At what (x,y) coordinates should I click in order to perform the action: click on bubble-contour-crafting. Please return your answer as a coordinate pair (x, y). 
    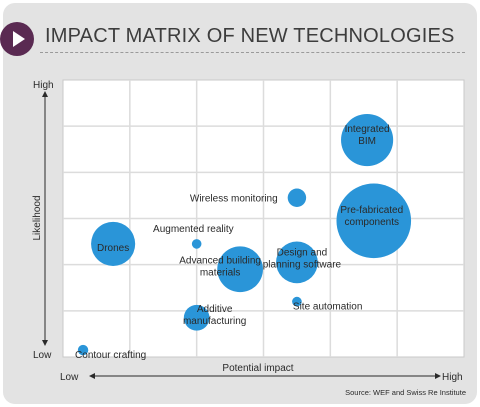
    Looking at the image, I should click on (83, 350).